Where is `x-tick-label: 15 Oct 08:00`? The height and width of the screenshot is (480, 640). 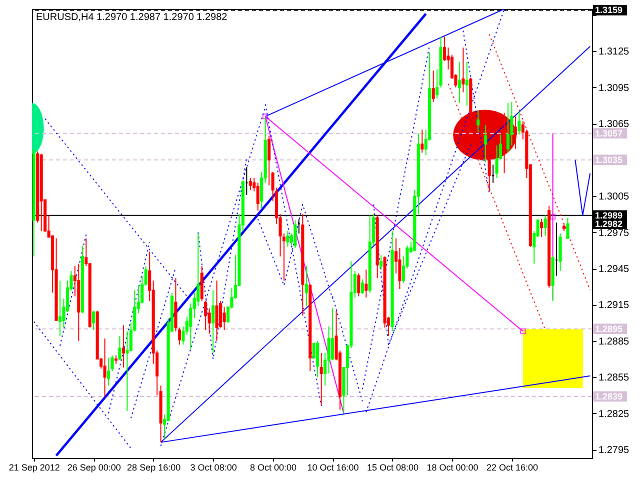
x-tick-label: 15 Oct 08:00 is located at coordinates (392, 467).